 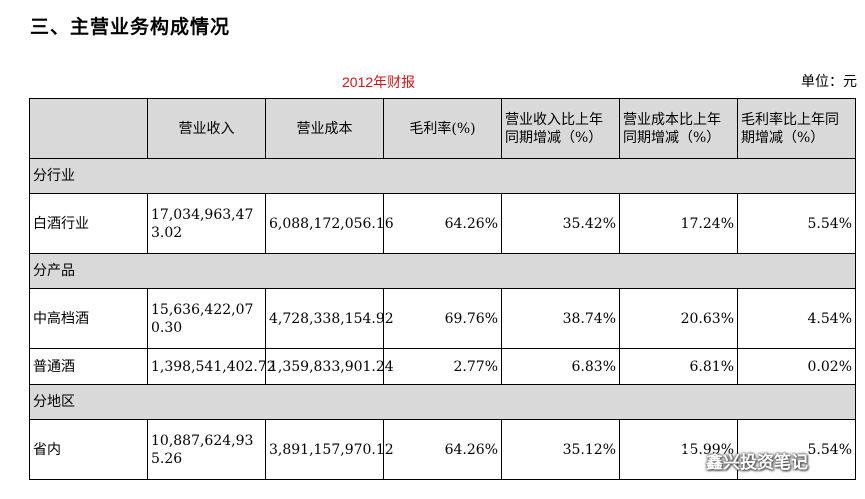 What do you see at coordinates (796, 128) in the screenshot?
I see `header-margin-change: 毛利率比上年同期增减（%）` at bounding box center [796, 128].